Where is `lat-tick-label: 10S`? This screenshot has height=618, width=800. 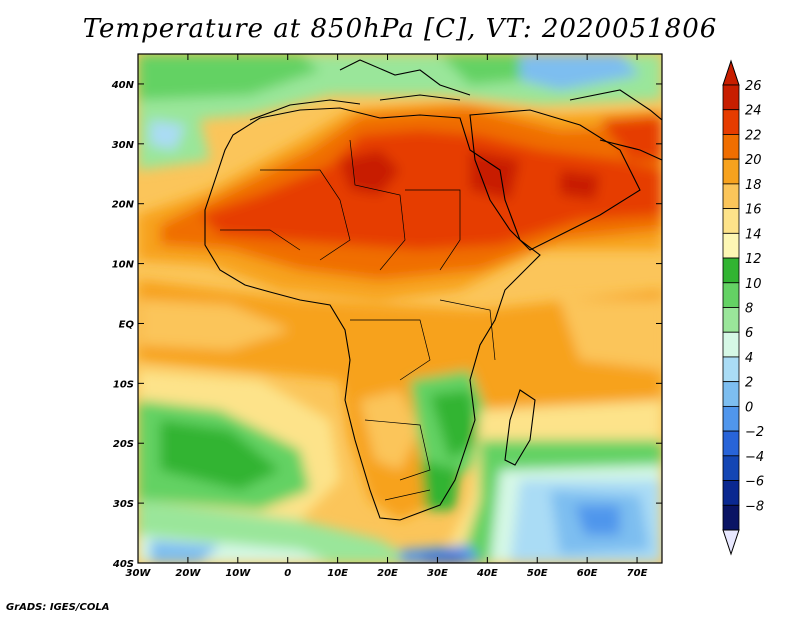
lat-tick-label: 10S is located at coordinates (123, 384).